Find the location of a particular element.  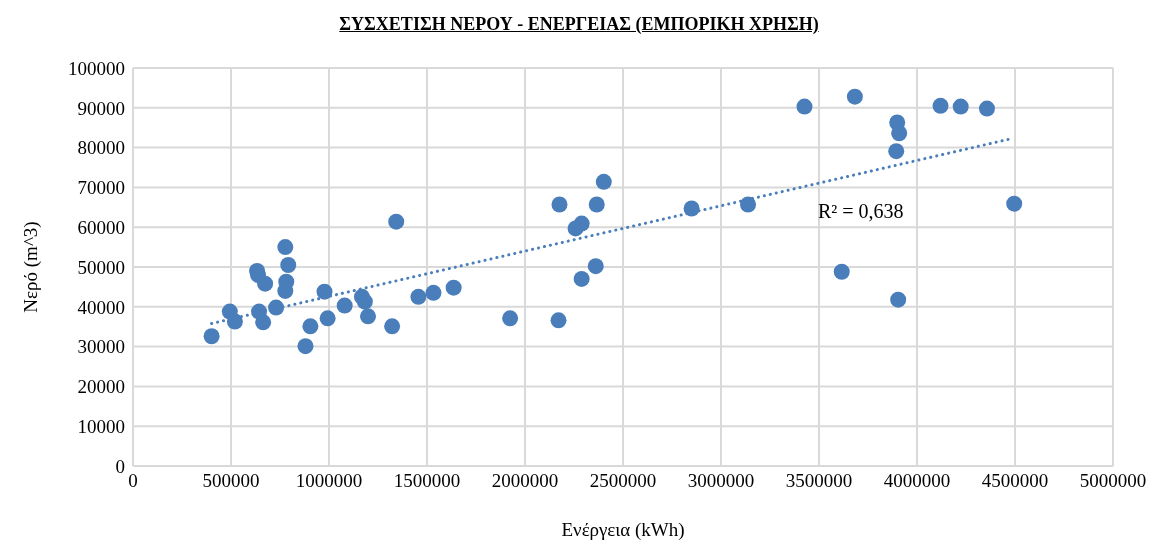

chart-title: ΣΥΣΧΕΤΙΣΗ ΝΕΡΟΥ - ΕΝΕΡΓΕΙΑΣ (ΕΜΠΟΡΙΚΗ ΧΡΗΣΗ) is located at coordinates (579, 24).